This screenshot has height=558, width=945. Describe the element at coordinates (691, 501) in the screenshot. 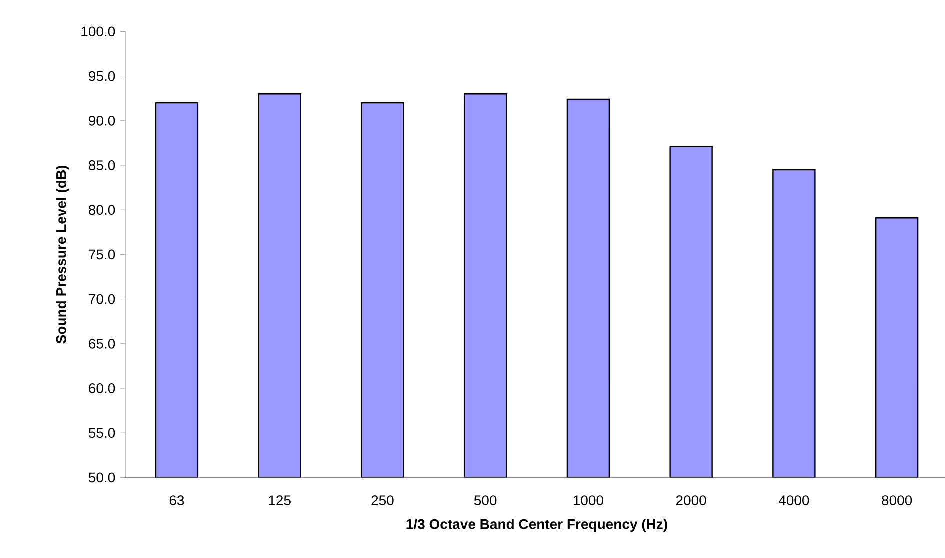

I see `x-tick-label: 2000` at that location.